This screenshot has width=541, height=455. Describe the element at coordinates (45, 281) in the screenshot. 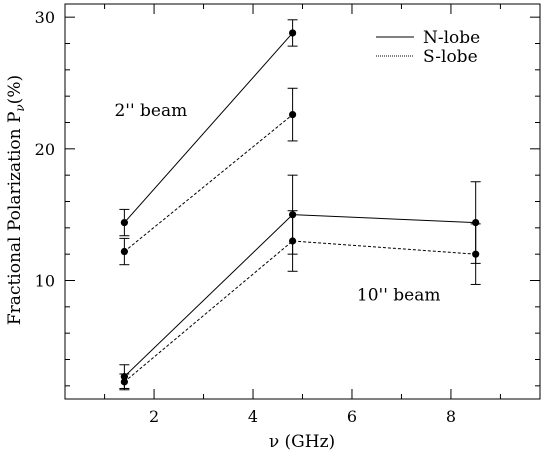

I see `y-tick-label: 10` at that location.